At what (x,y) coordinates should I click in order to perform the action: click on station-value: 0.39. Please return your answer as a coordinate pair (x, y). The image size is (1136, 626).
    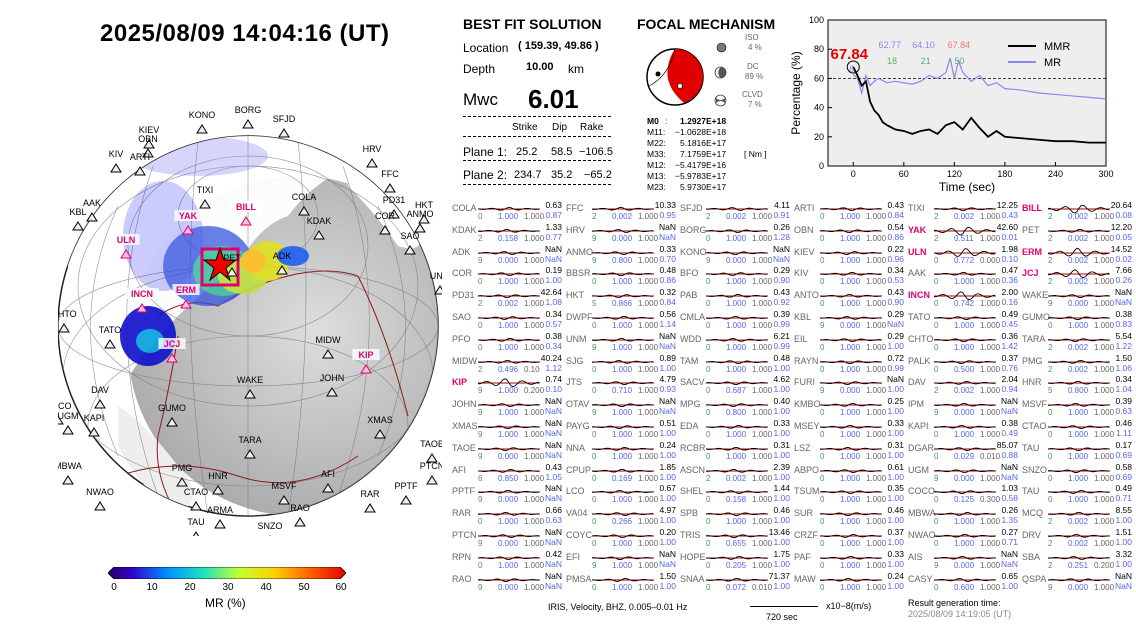
    Looking at the image, I should click on (1123, 401).